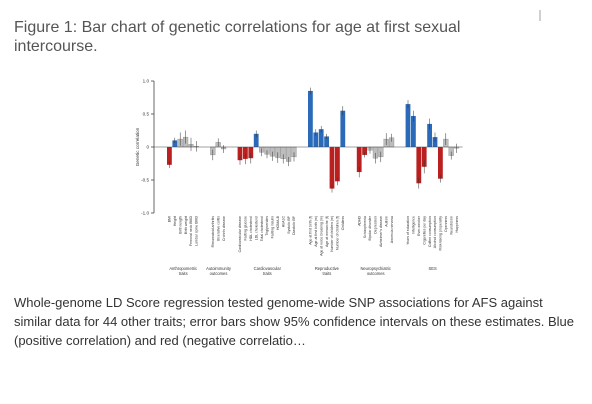 The height and width of the screenshot is (404, 592). I want to click on trait-label: Age at voice breaking (m), so click(321, 236).